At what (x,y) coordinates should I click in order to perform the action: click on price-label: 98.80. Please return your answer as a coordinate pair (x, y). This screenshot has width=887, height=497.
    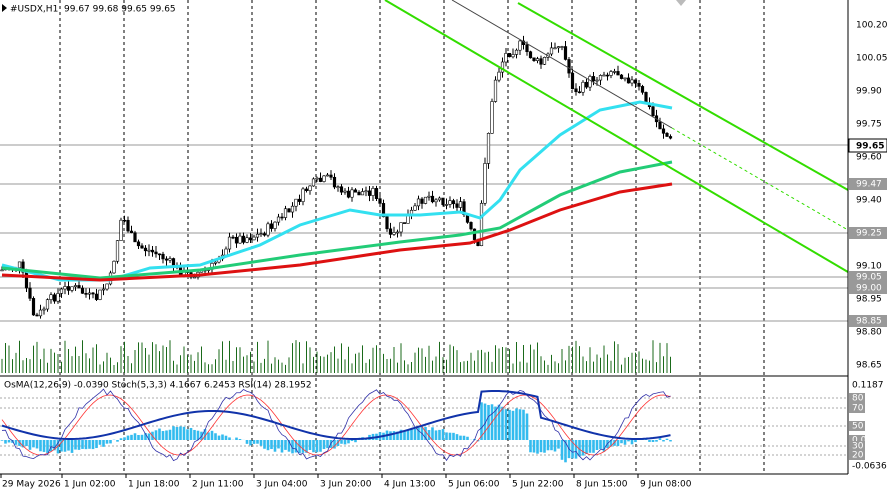
    Looking at the image, I should click on (869, 333).